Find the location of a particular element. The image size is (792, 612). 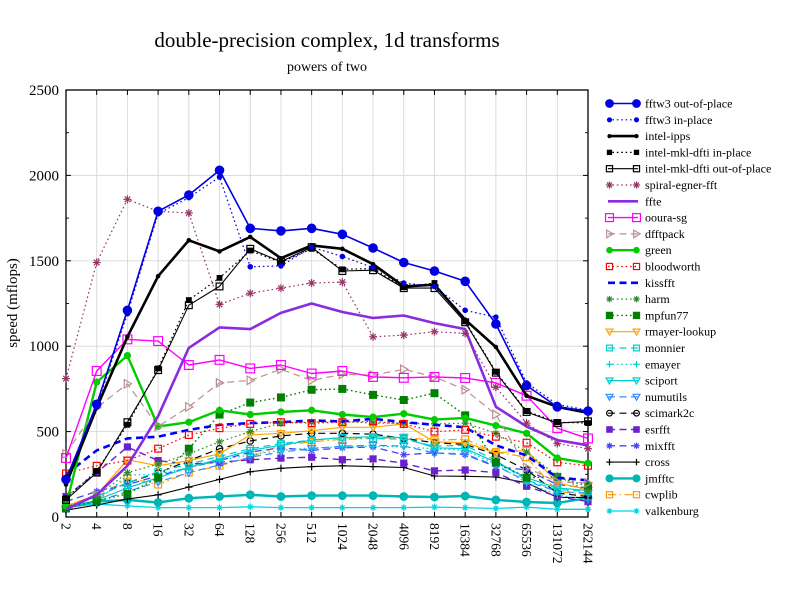

y-tick-label: 2000 is located at coordinates (44, 176).